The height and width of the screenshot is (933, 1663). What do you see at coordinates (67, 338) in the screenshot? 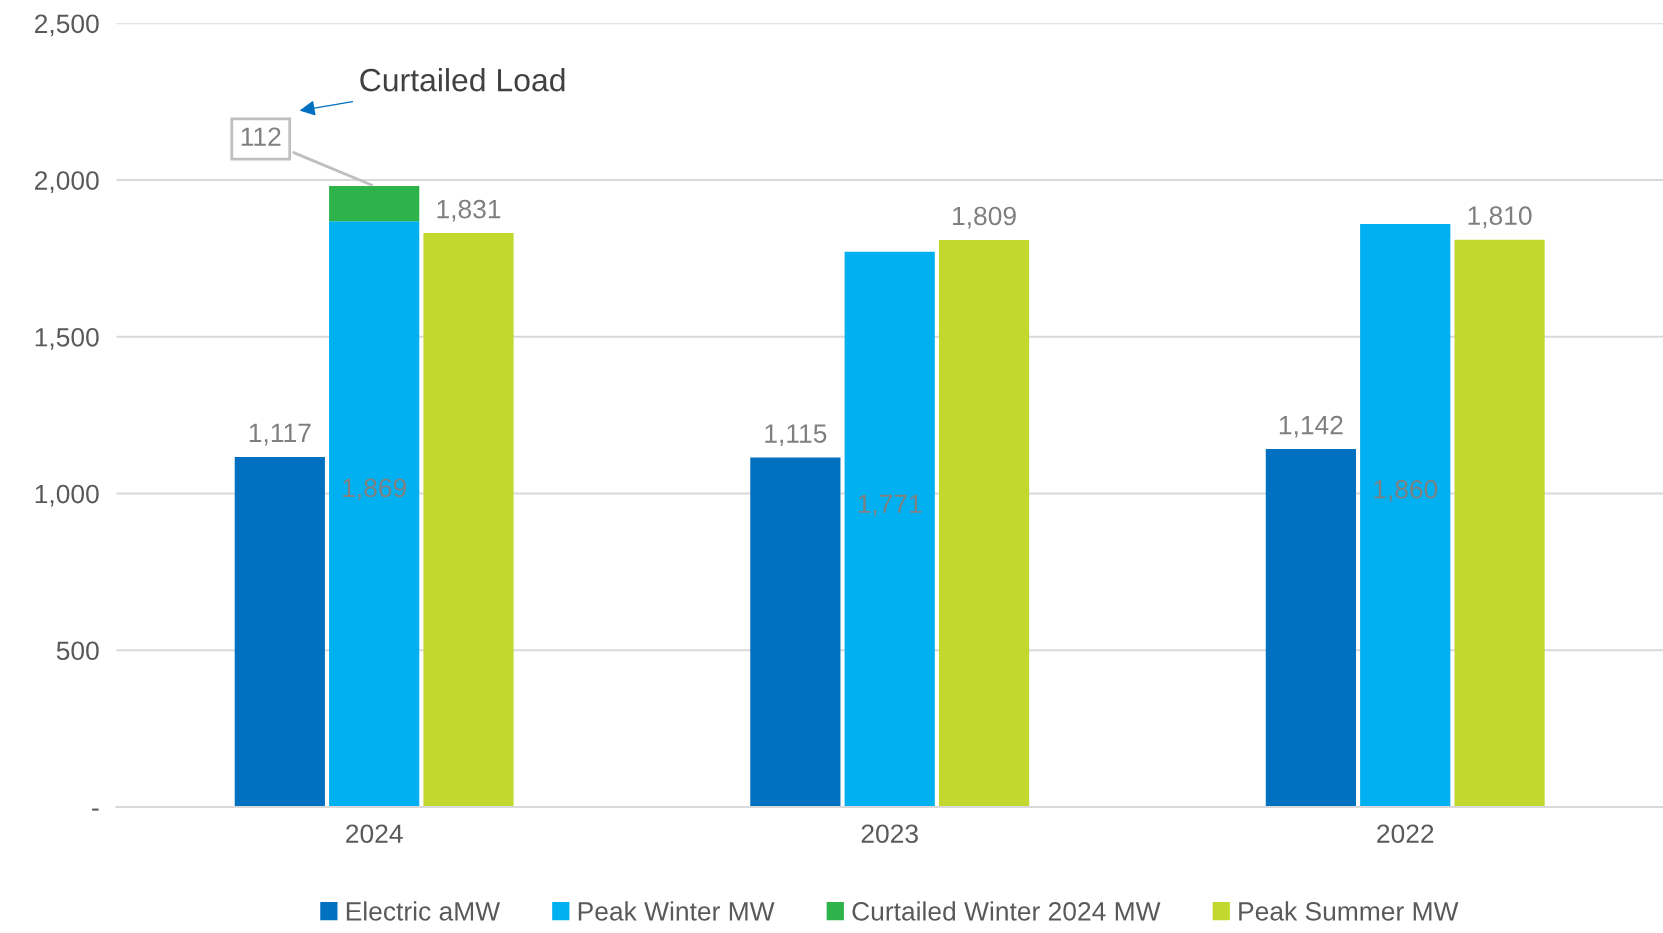
I see `y-tick-label: 1,500` at bounding box center [67, 338].